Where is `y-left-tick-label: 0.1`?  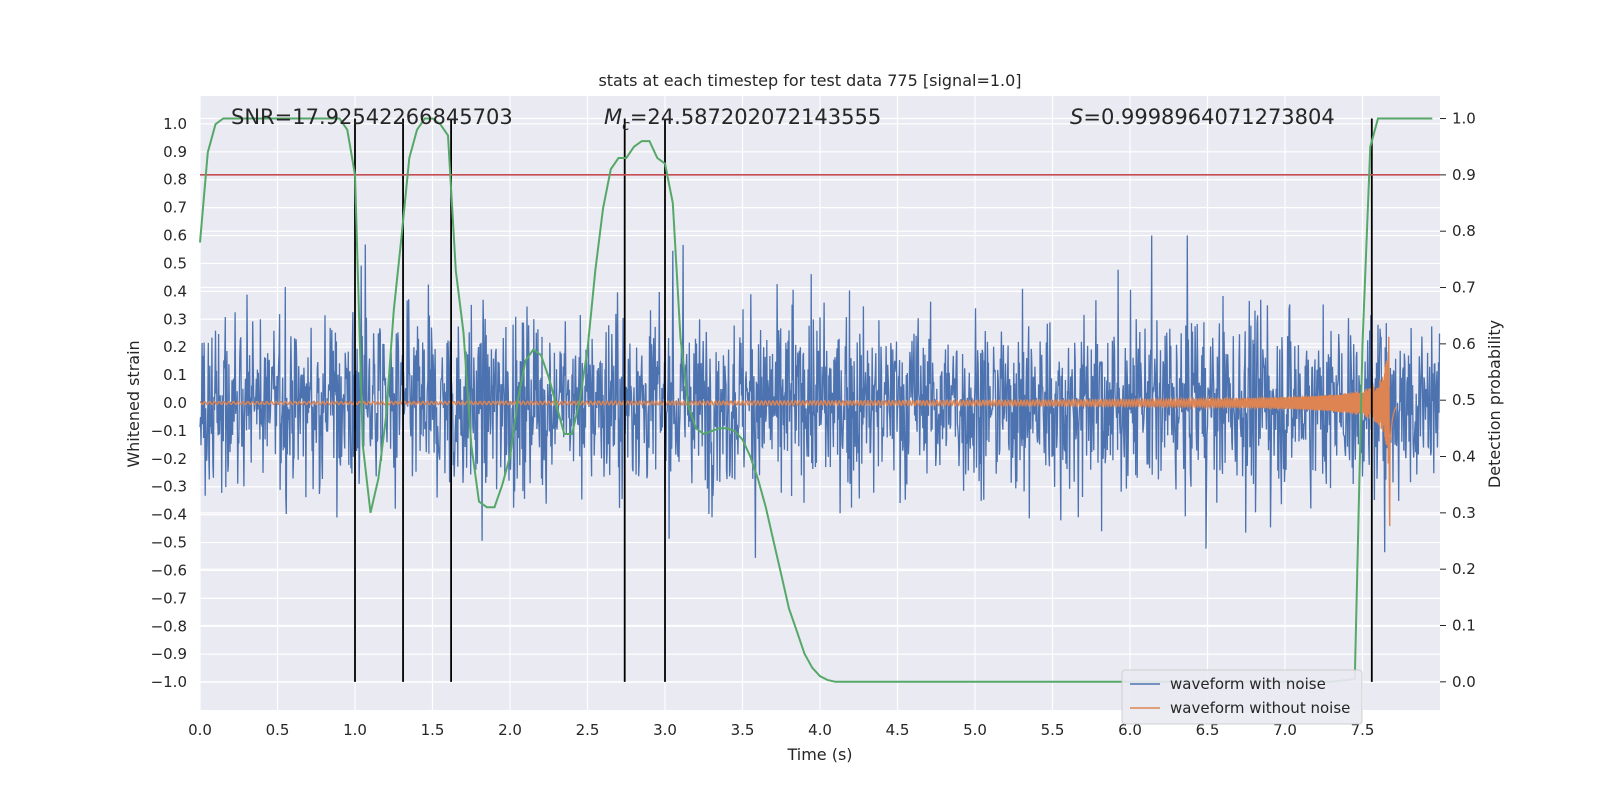
y-left-tick-label: 0.1 is located at coordinates (175, 375).